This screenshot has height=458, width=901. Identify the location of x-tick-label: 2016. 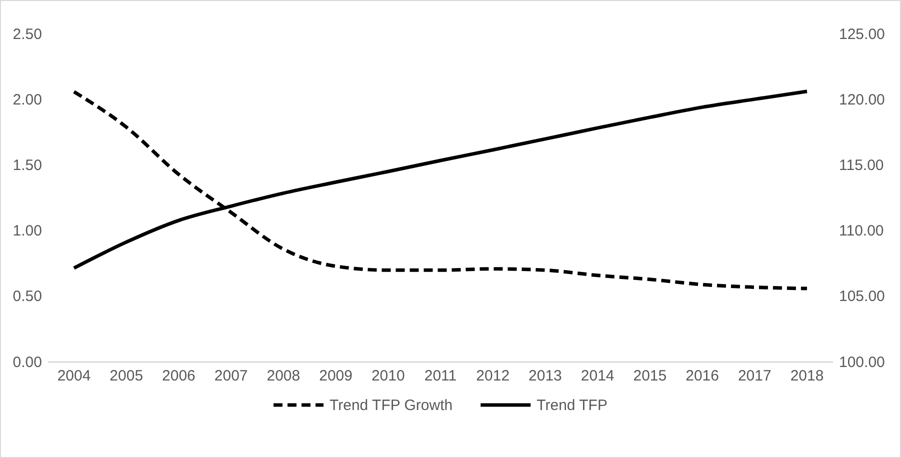
(702, 376).